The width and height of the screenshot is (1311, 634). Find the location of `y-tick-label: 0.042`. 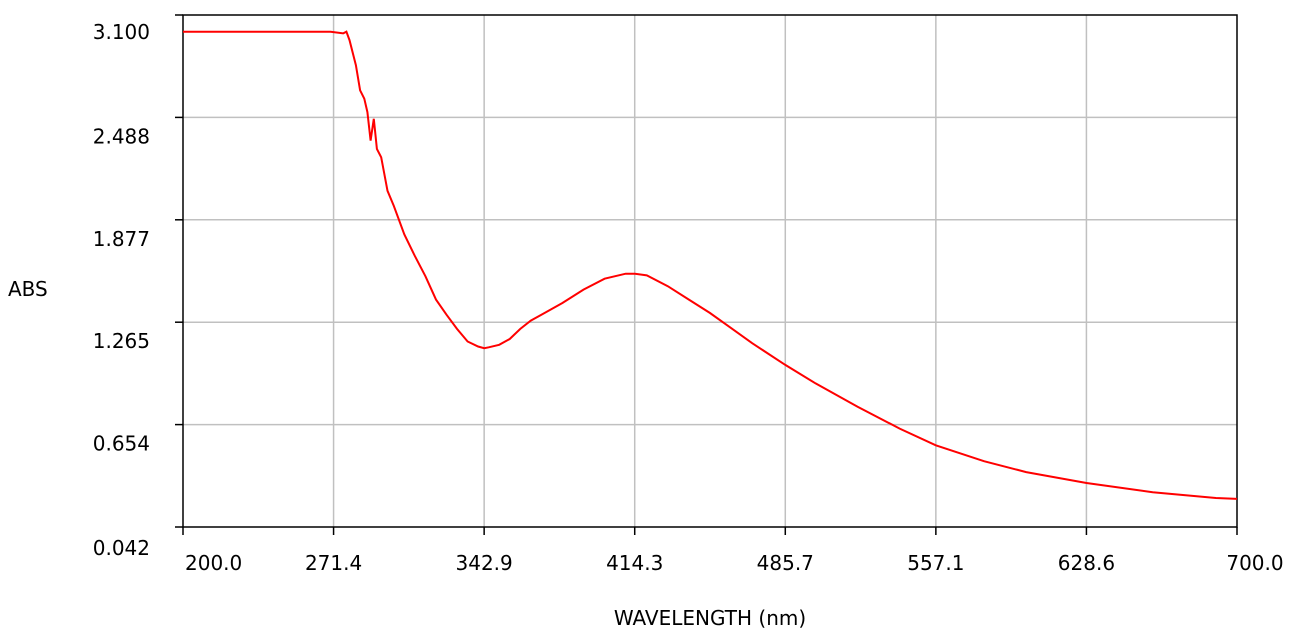

y-tick-label: 0.042 is located at coordinates (121, 548).